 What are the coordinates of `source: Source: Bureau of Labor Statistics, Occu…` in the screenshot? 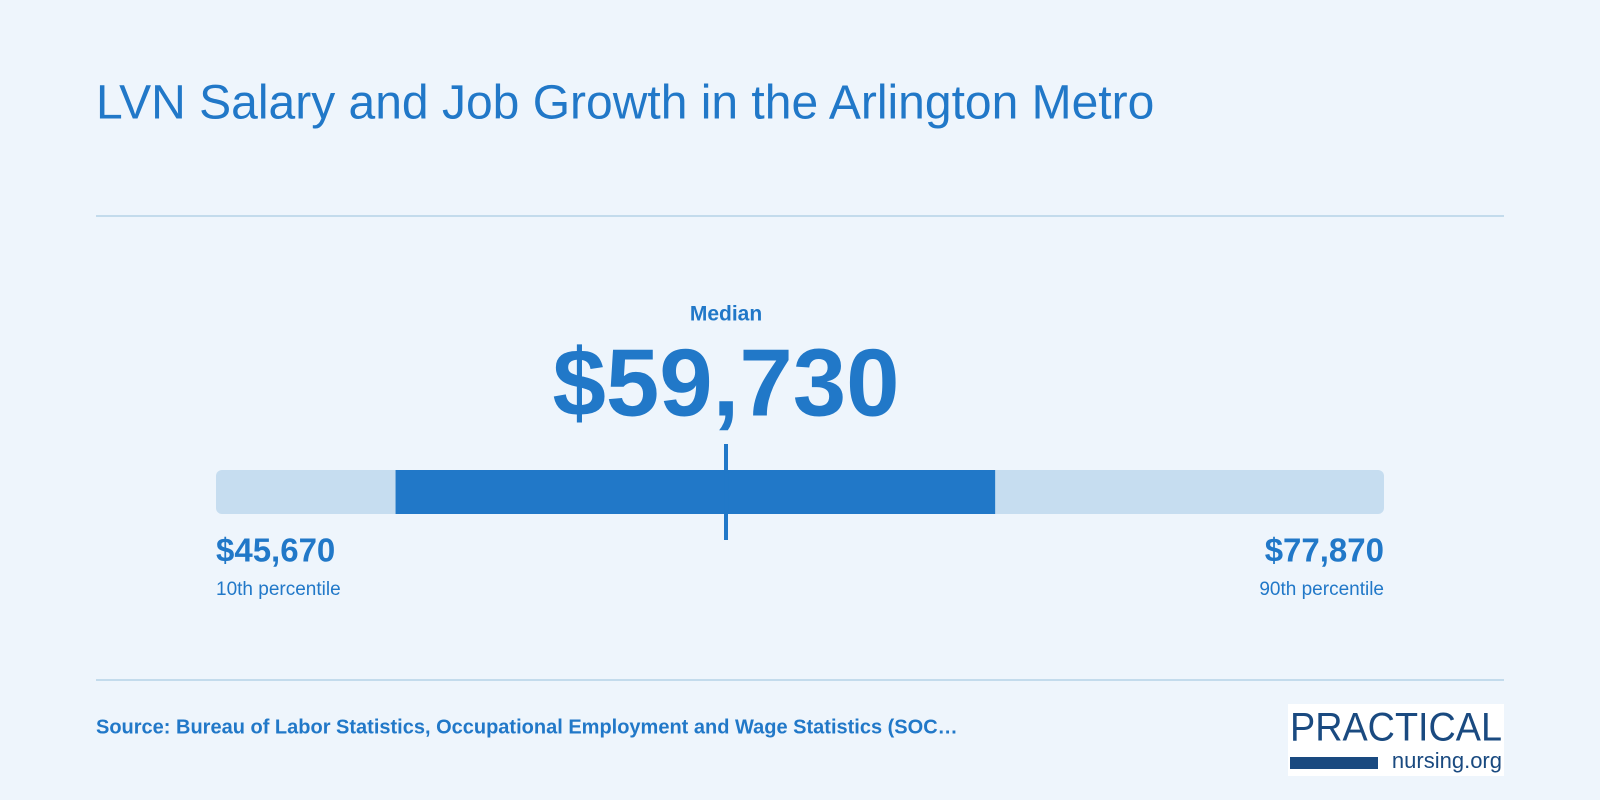 It's located at (527, 727).